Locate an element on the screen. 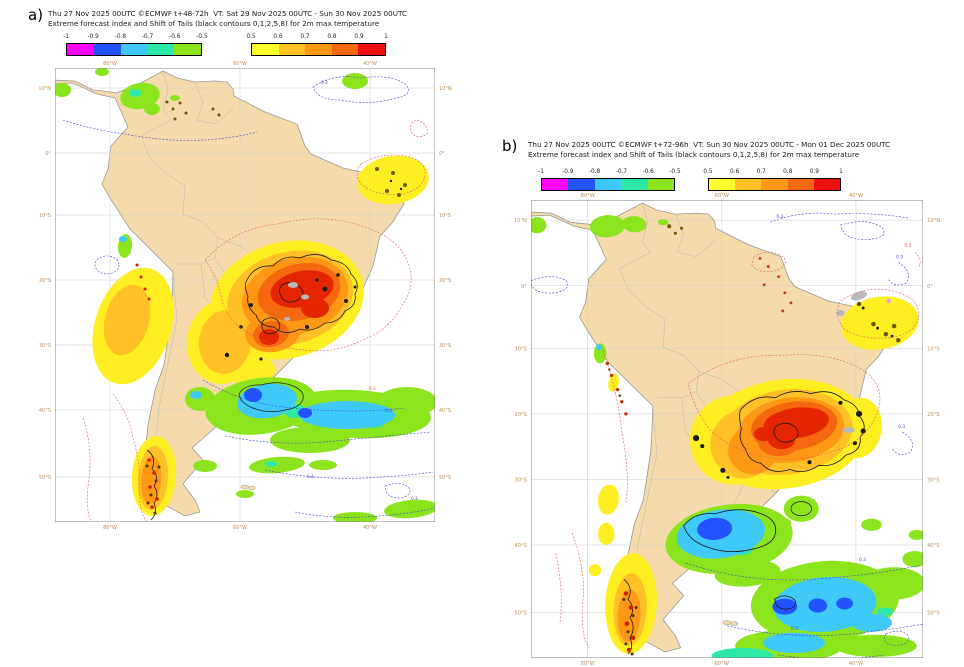  legend-tick: -0.7 is located at coordinates (147, 37).